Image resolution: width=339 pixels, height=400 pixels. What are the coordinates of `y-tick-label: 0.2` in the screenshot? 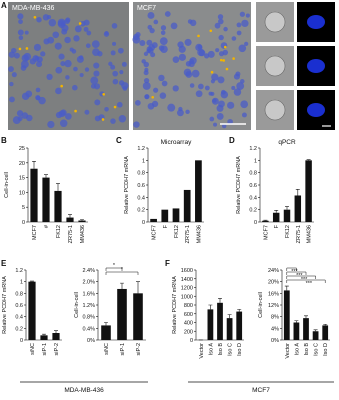 It's located at (19, 329).